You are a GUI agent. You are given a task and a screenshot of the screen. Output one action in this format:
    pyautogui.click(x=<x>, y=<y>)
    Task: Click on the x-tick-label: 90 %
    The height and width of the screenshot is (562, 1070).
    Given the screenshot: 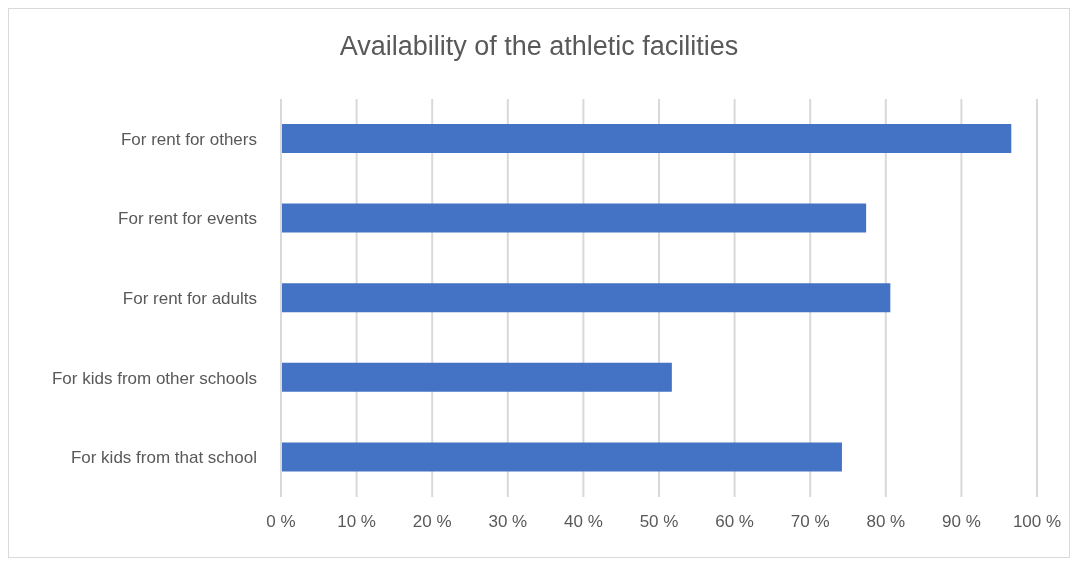 What is the action you would take?
    pyautogui.click(x=961, y=522)
    